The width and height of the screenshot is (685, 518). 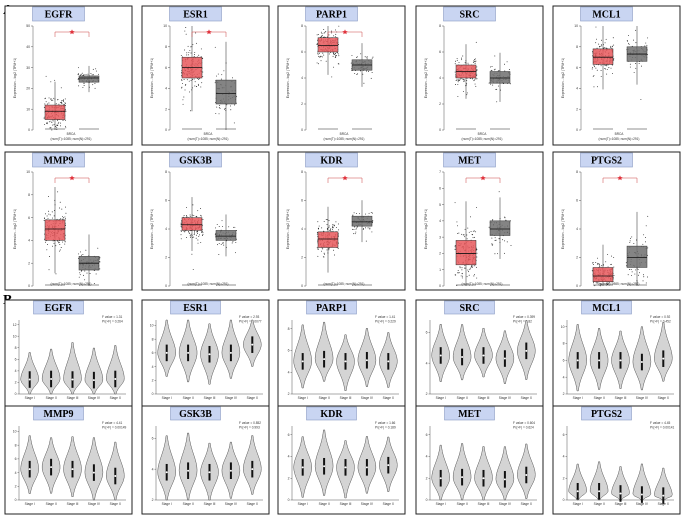 I want to click on y-tick-label: 3, so click(x=440, y=237).